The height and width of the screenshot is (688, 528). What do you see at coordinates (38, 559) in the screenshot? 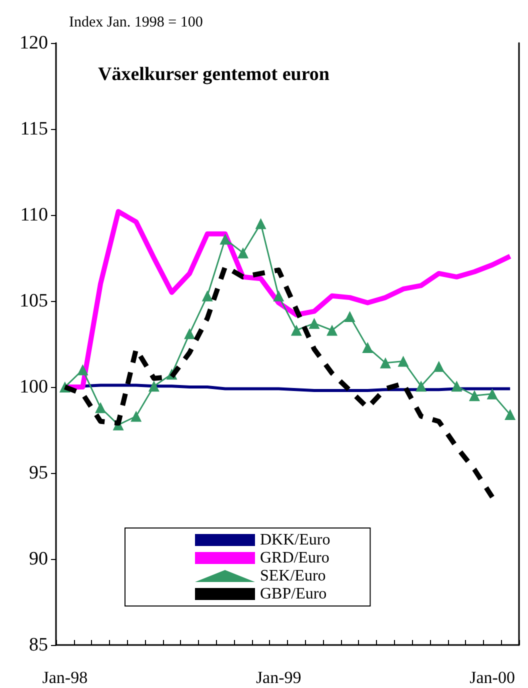
I see `y-tick-label: 90` at bounding box center [38, 559].